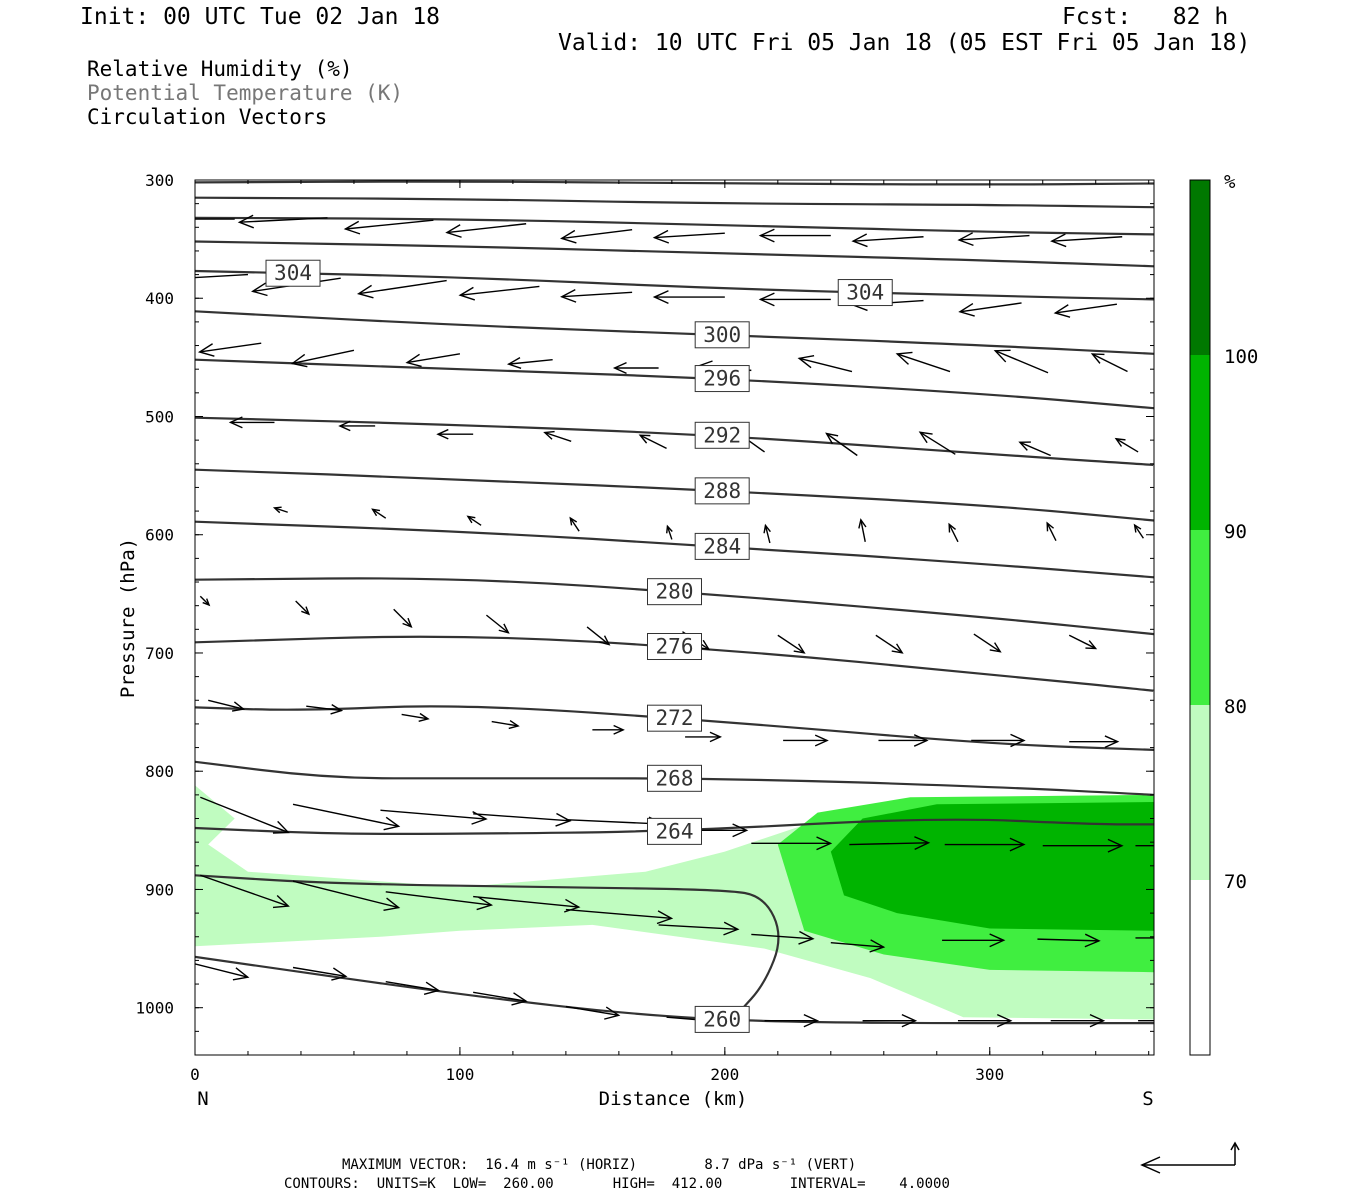 This screenshot has width=1350, height=1200. Describe the element at coordinates (1241, 357) in the screenshot. I see `colorbar-level-100: 100` at that location.